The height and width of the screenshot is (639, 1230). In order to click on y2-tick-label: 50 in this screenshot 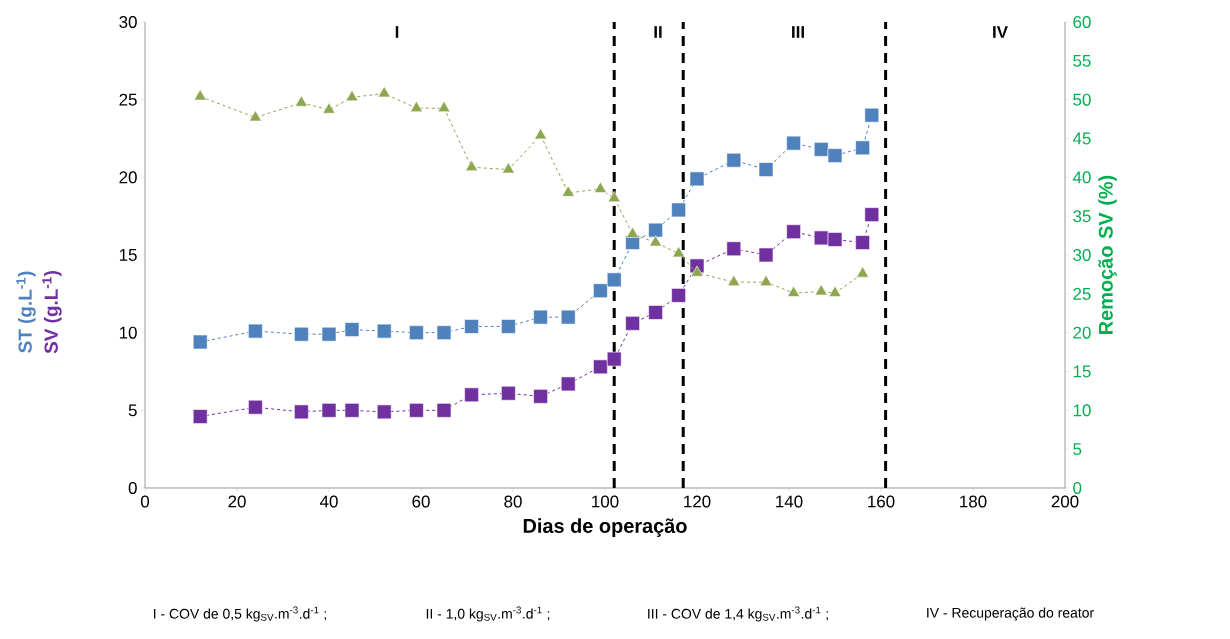, I will do `click(1082, 99)`.